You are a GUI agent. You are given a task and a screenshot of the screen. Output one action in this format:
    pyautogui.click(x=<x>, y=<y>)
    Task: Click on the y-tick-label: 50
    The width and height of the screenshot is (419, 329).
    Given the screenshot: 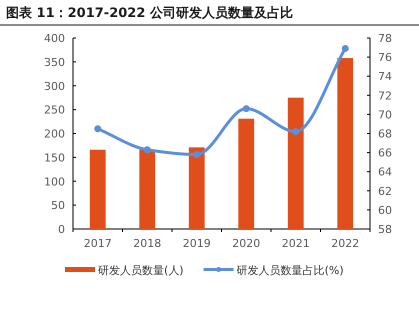 What is the action you would take?
    pyautogui.click(x=58, y=205)
    